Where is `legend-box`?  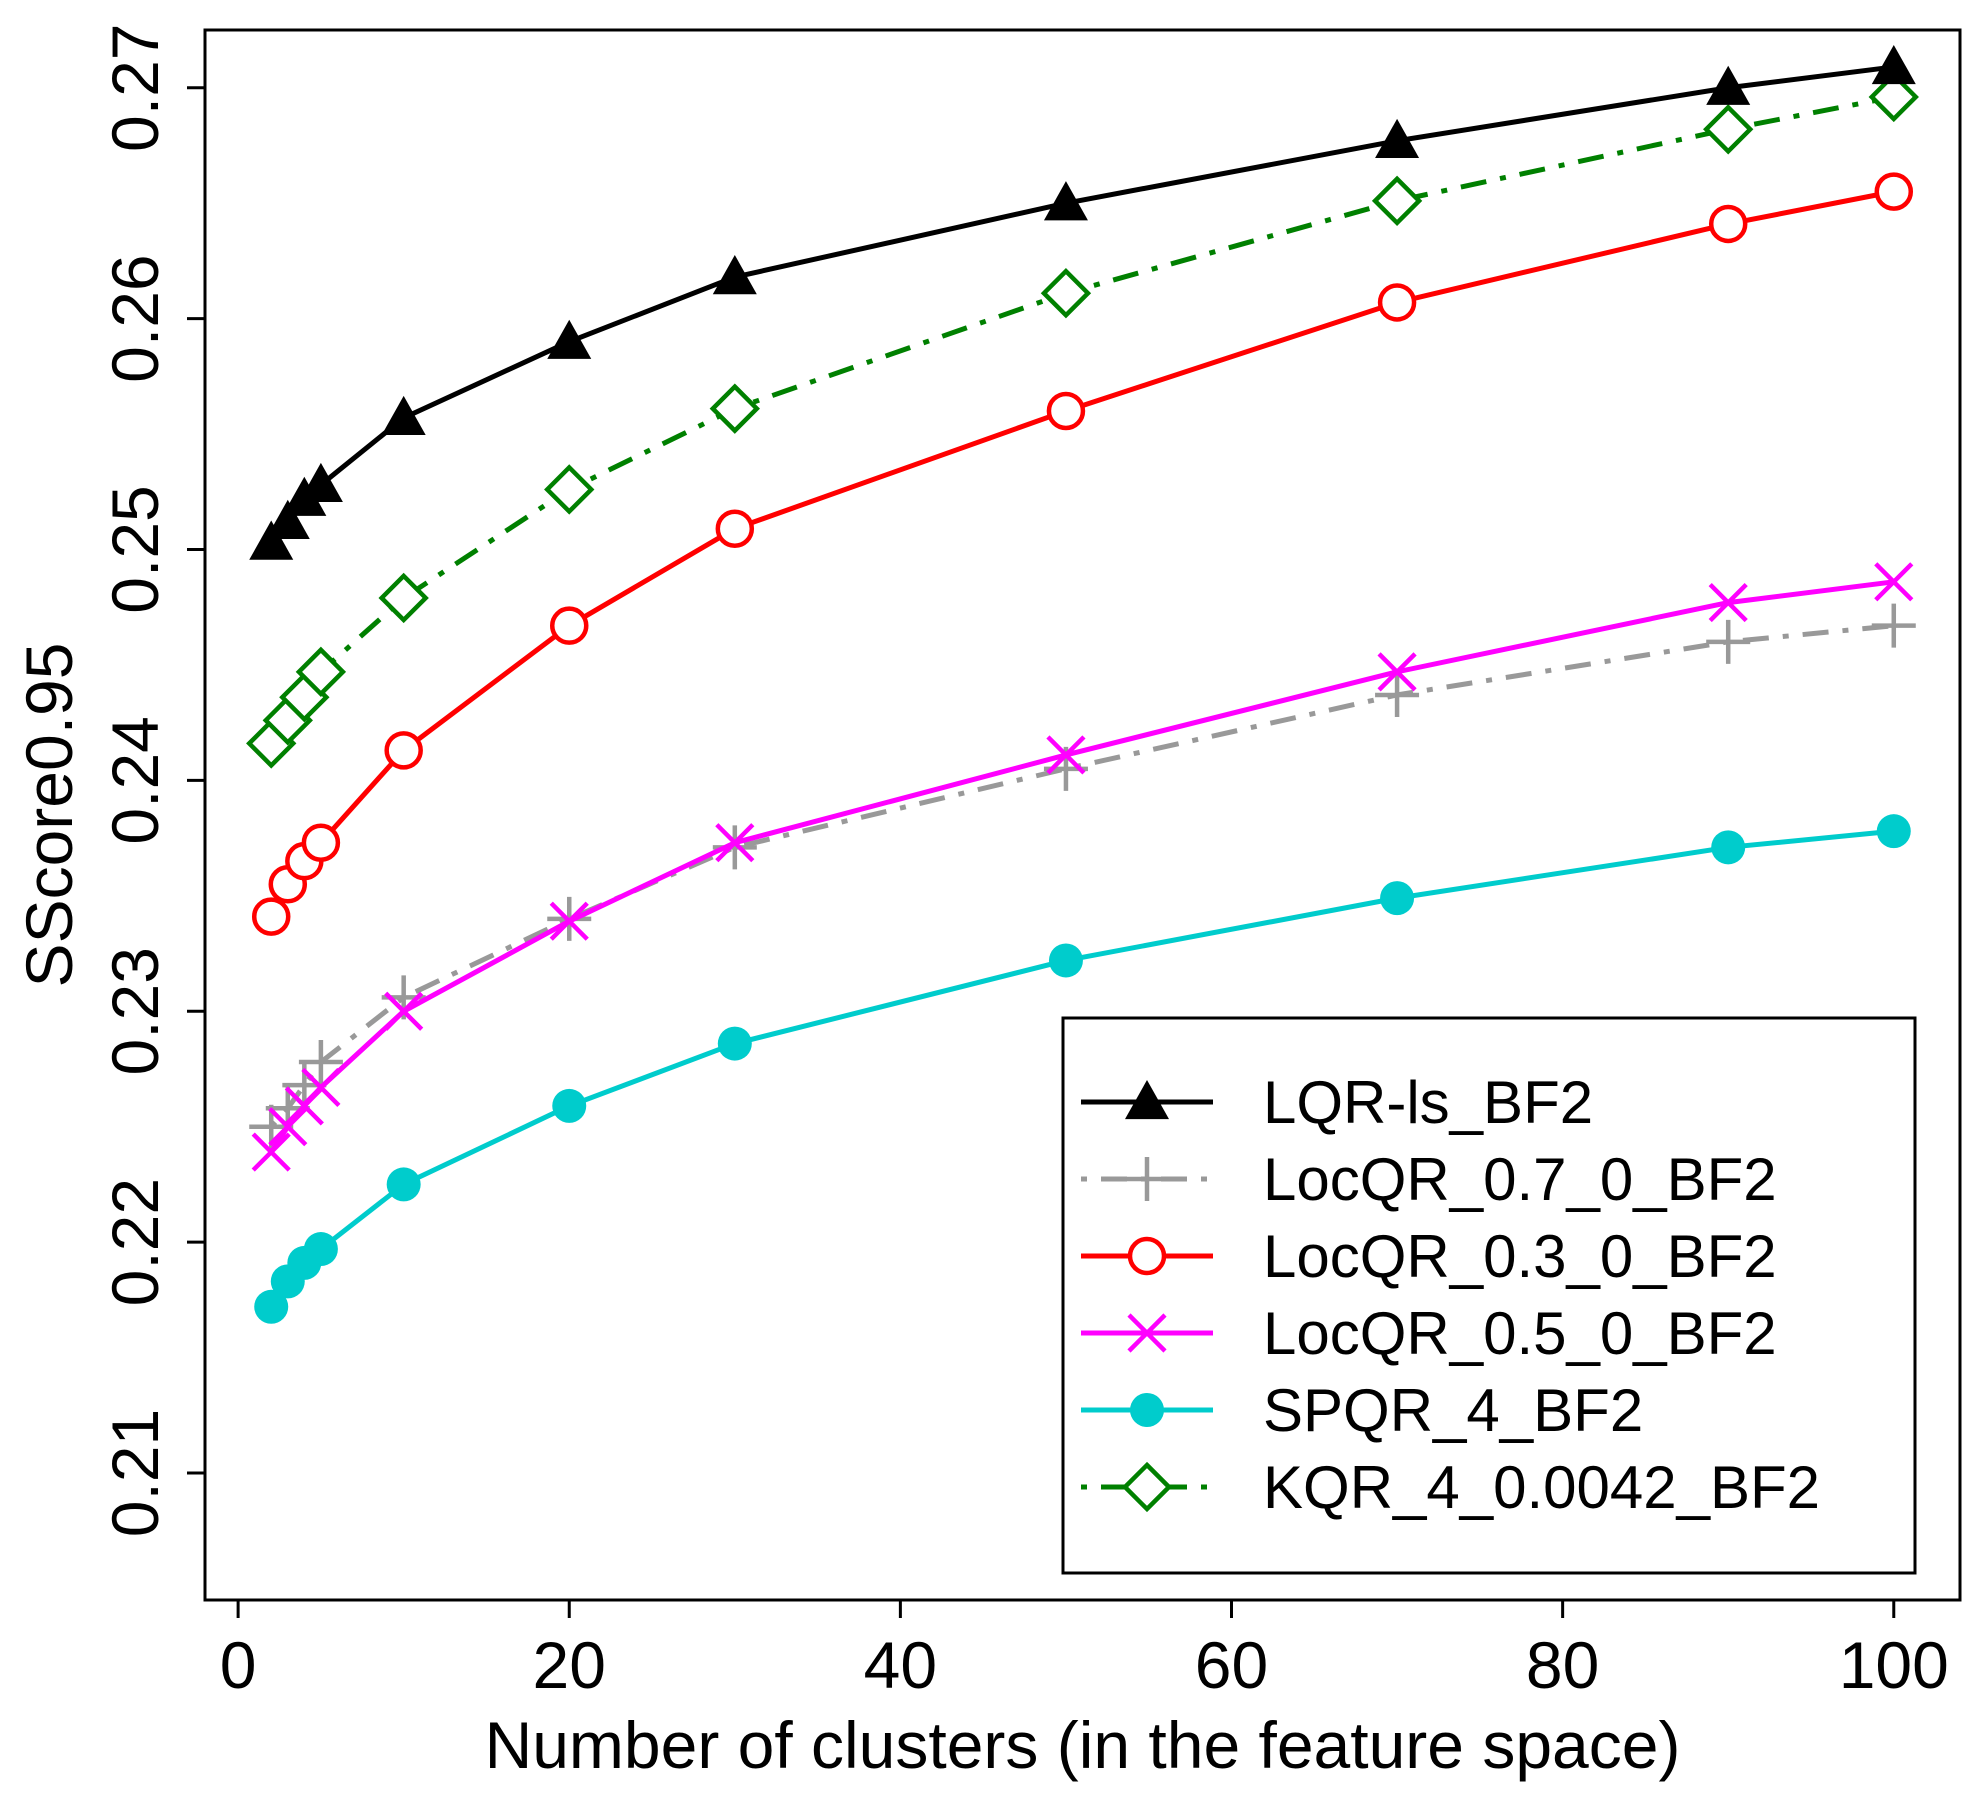 legend-box is located at coordinates (1489, 1295).